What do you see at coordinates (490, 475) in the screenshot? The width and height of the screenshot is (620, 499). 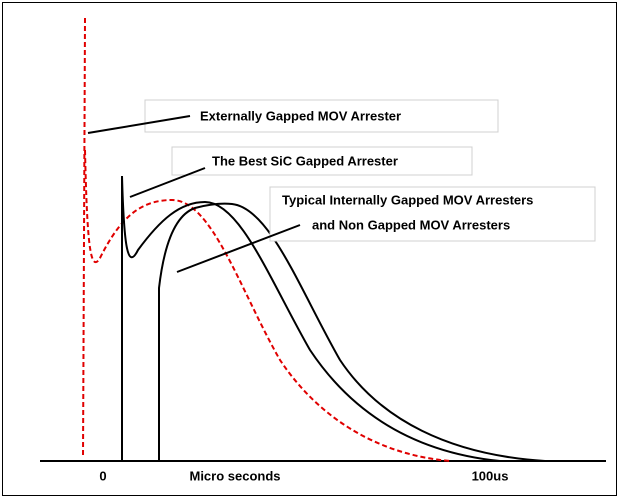 I see `axis-label: 100us` at bounding box center [490, 475].